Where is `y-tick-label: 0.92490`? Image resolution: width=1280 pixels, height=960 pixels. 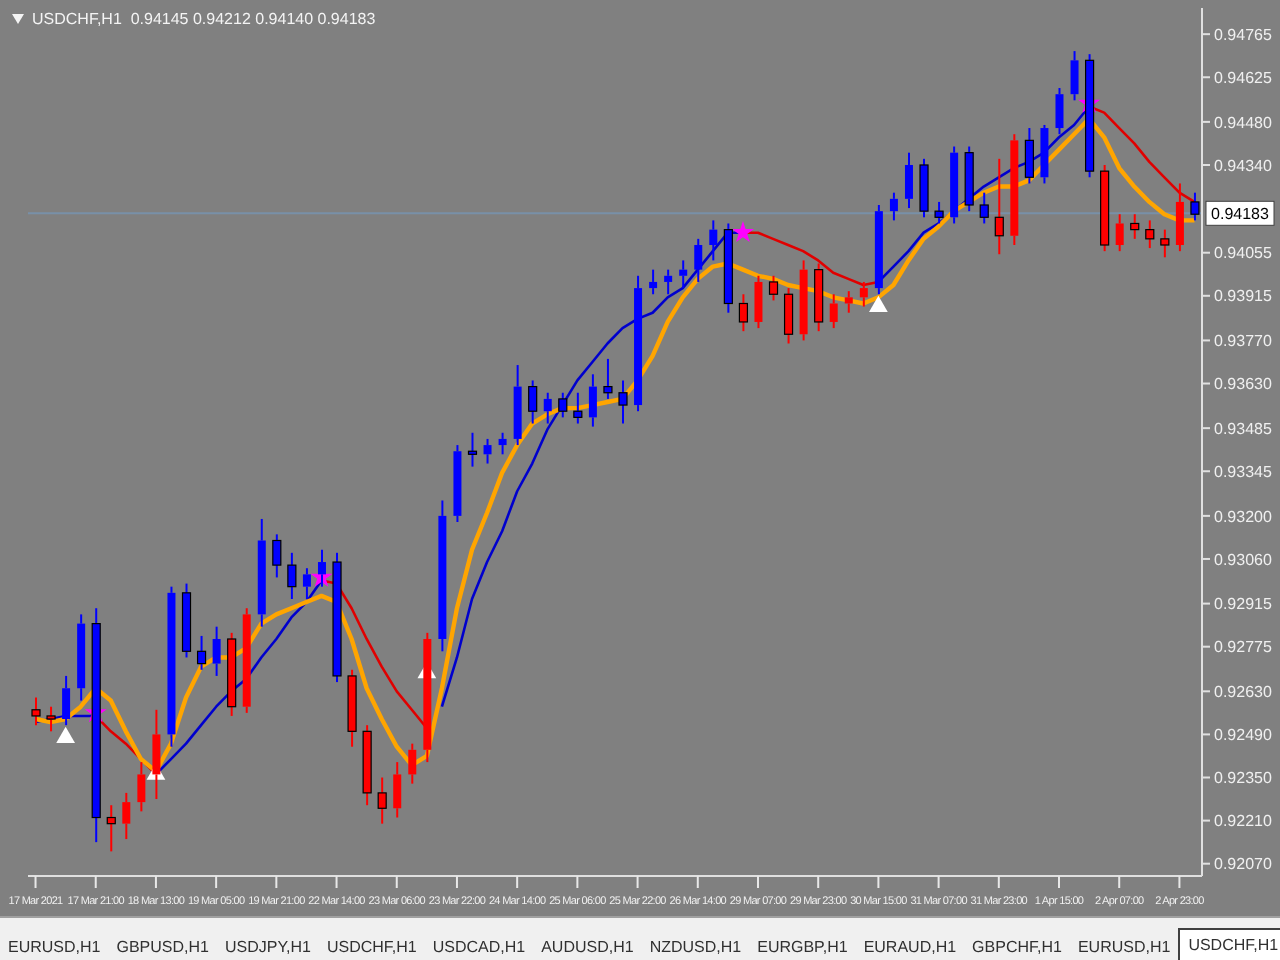 y-tick-label: 0.92490 is located at coordinates (1243, 735).